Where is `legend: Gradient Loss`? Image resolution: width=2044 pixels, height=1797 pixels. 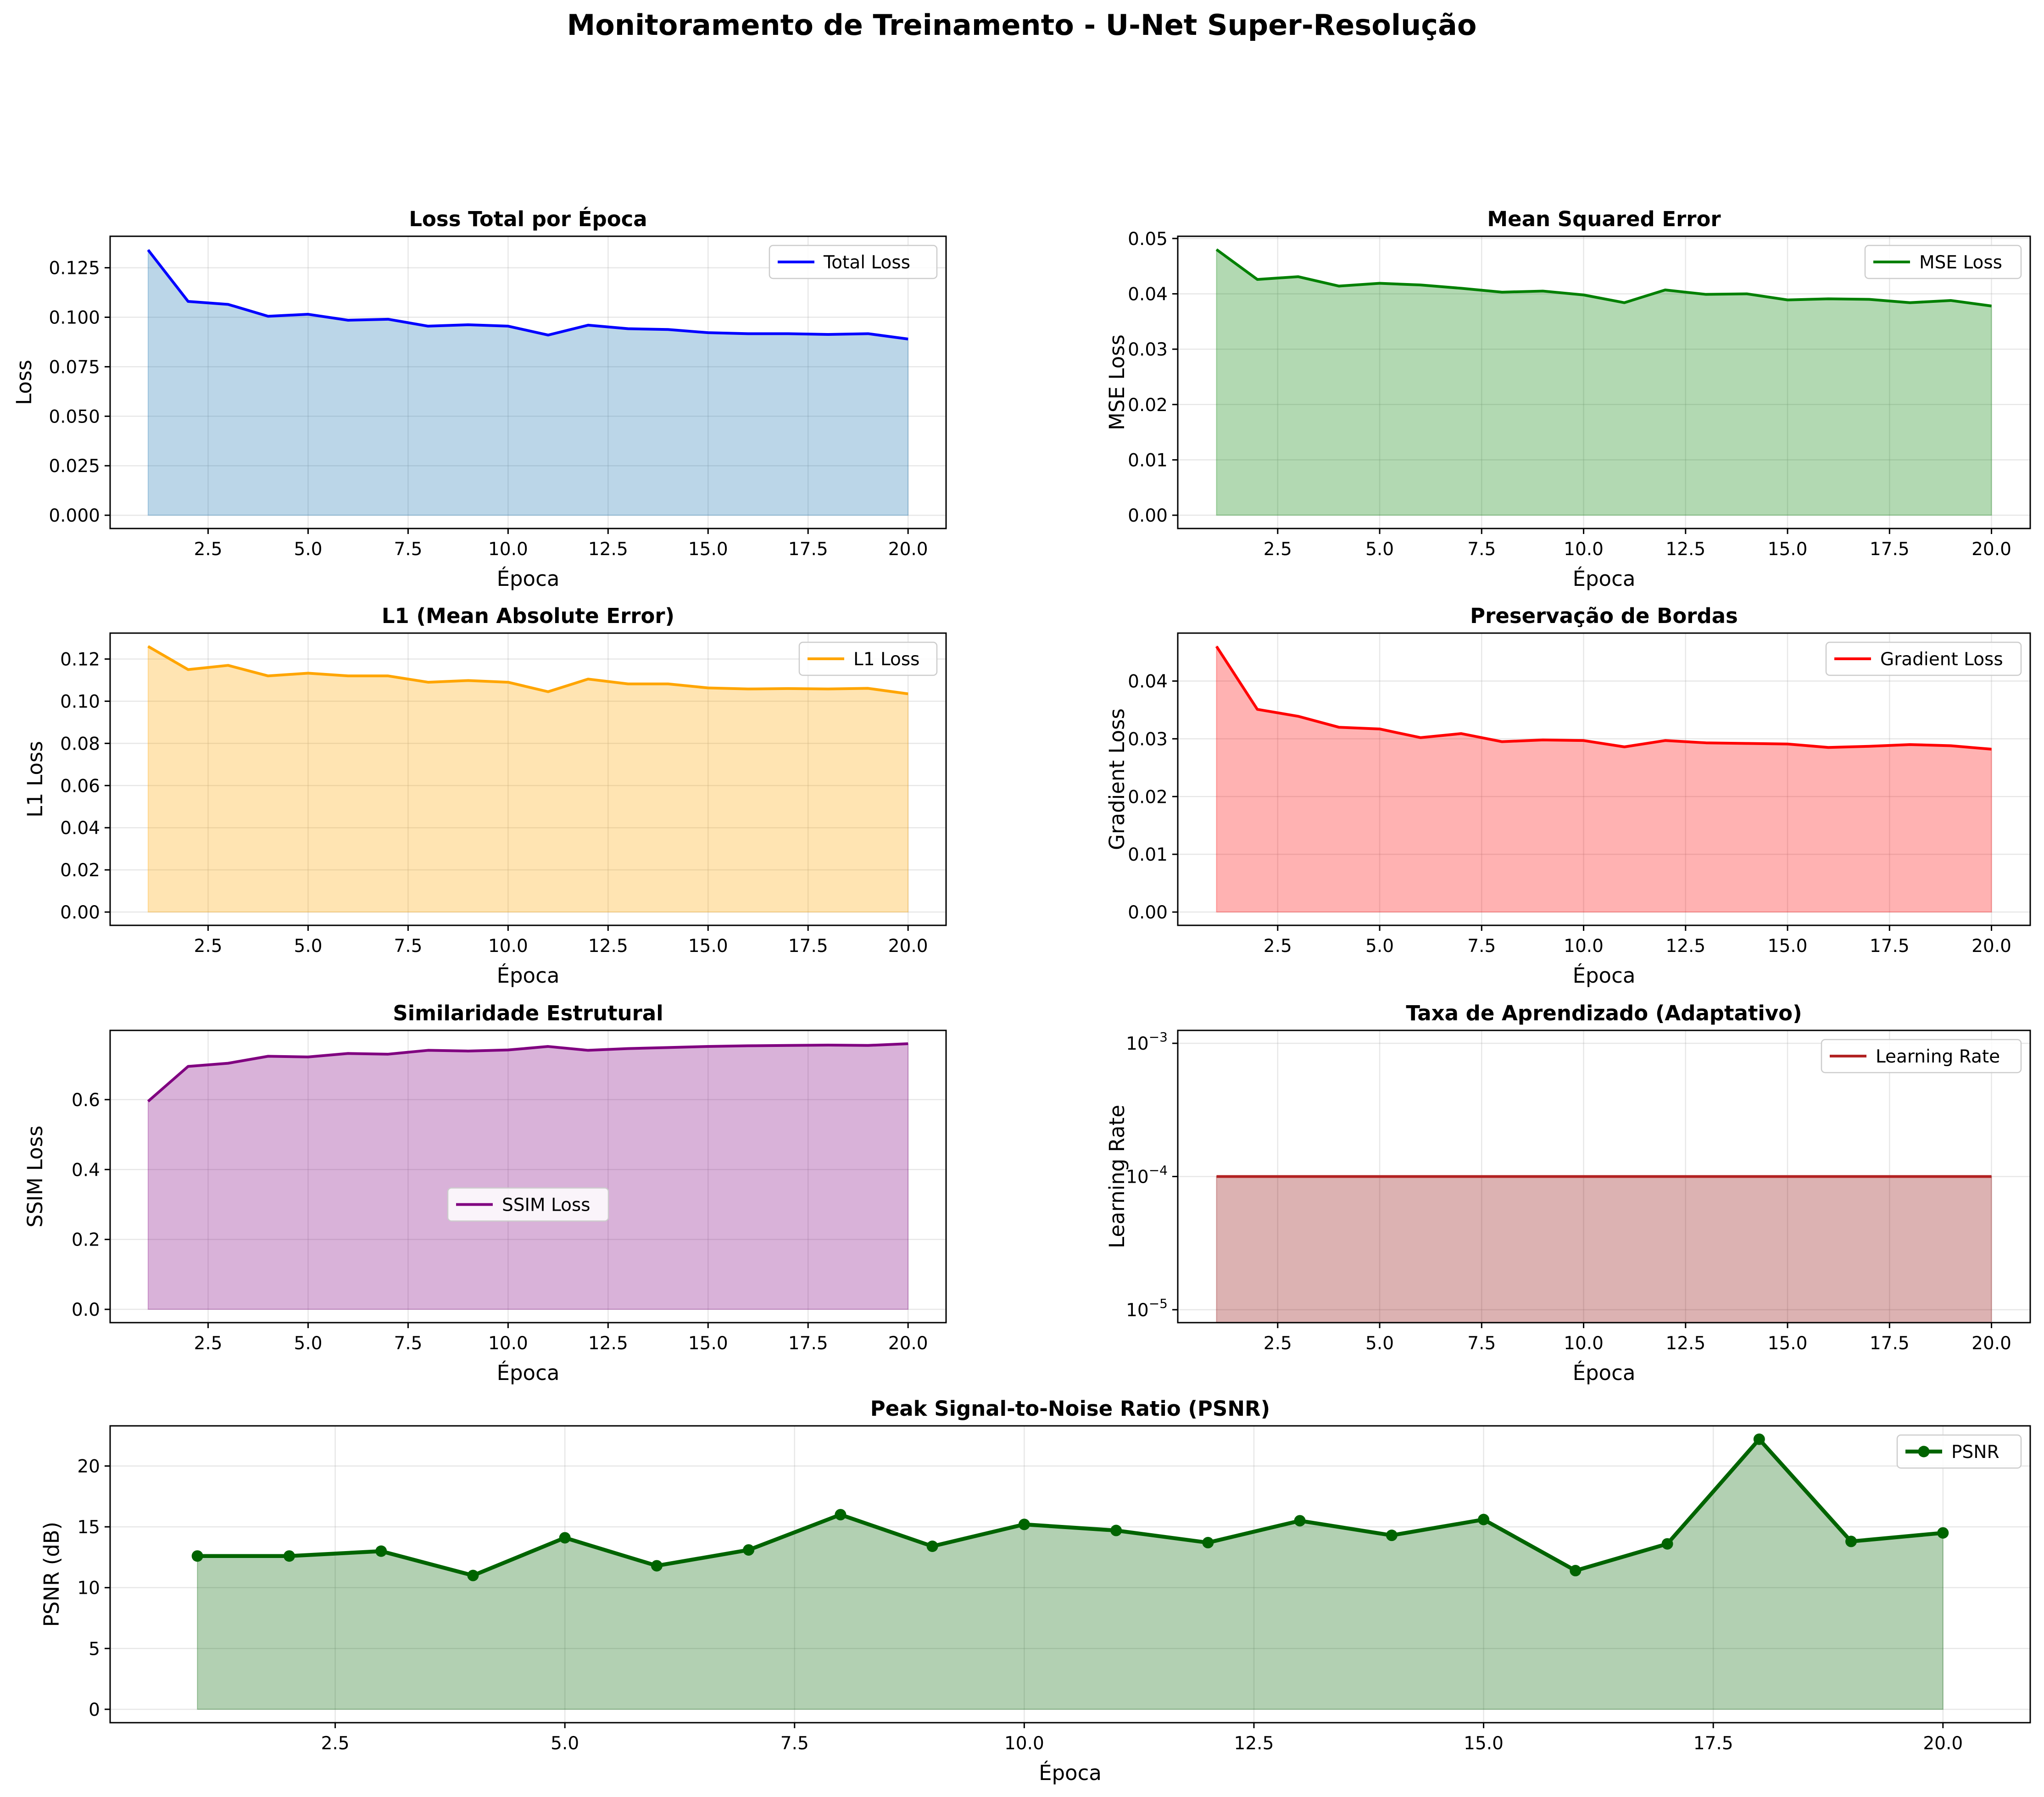
legend: Gradient Loss is located at coordinates (1923, 658).